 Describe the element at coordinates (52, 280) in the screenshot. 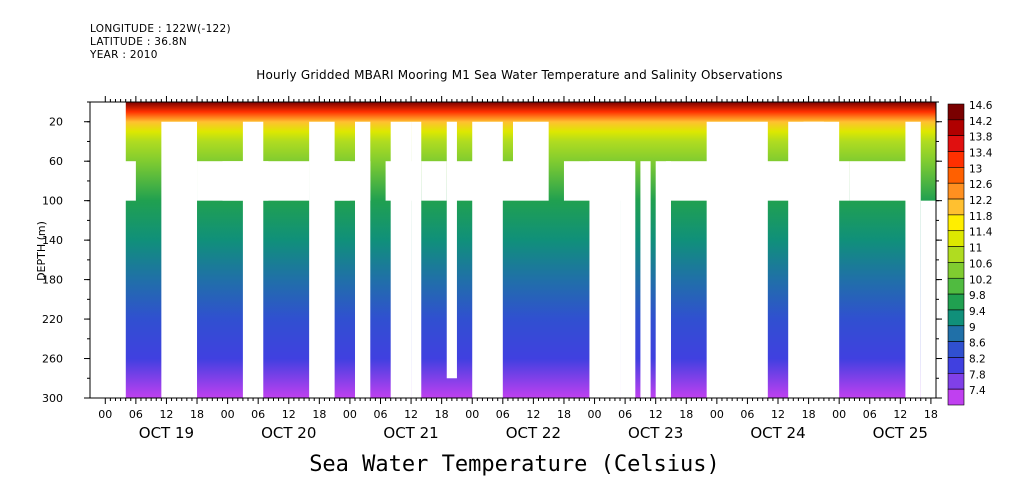

I see `y-tick-label: 180` at that location.